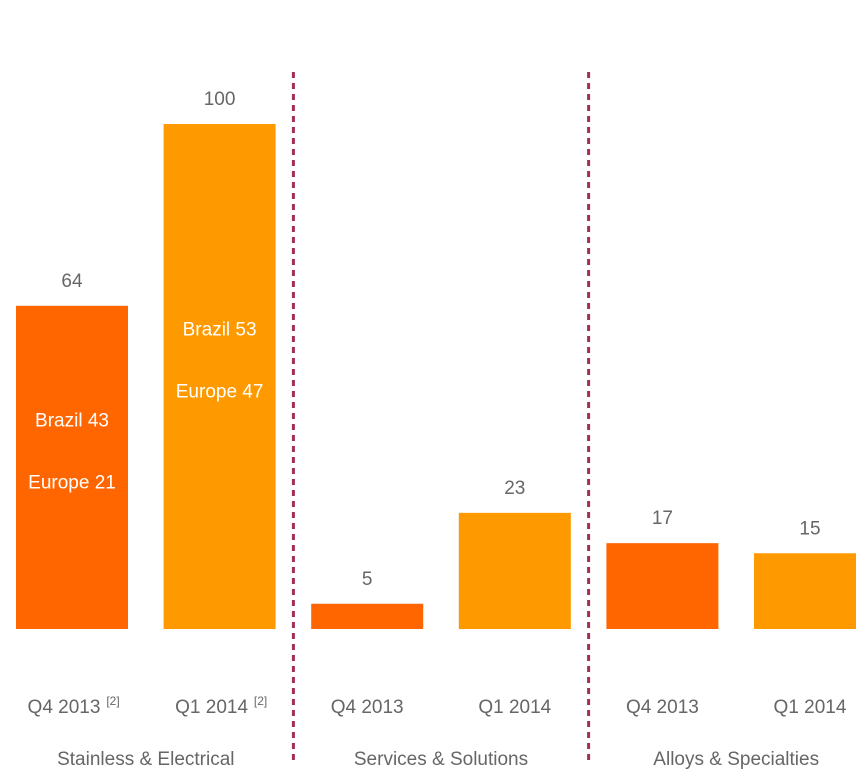  What do you see at coordinates (220, 330) in the screenshot?
I see `bar-annotation: Brazil 53` at bounding box center [220, 330].